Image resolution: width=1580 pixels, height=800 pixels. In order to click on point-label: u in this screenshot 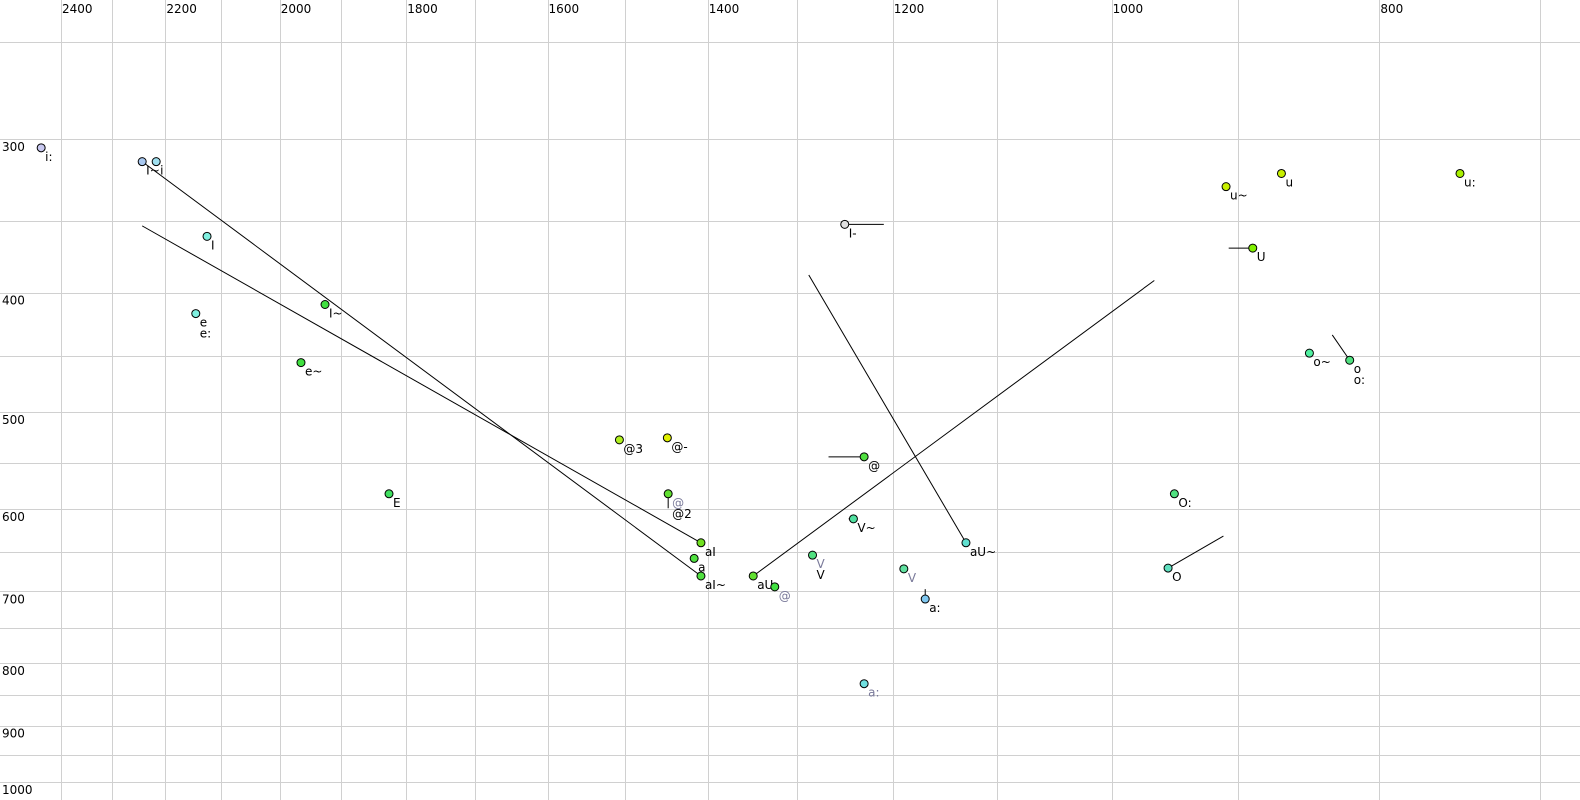, I will do `click(1289, 182)`.